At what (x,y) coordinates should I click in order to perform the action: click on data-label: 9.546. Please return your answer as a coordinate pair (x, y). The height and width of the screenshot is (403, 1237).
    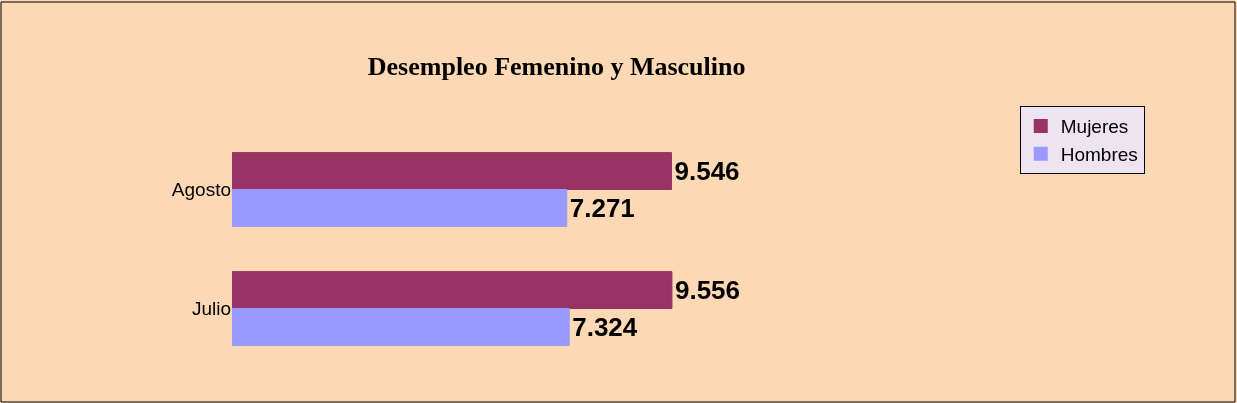
    Looking at the image, I should click on (707, 171).